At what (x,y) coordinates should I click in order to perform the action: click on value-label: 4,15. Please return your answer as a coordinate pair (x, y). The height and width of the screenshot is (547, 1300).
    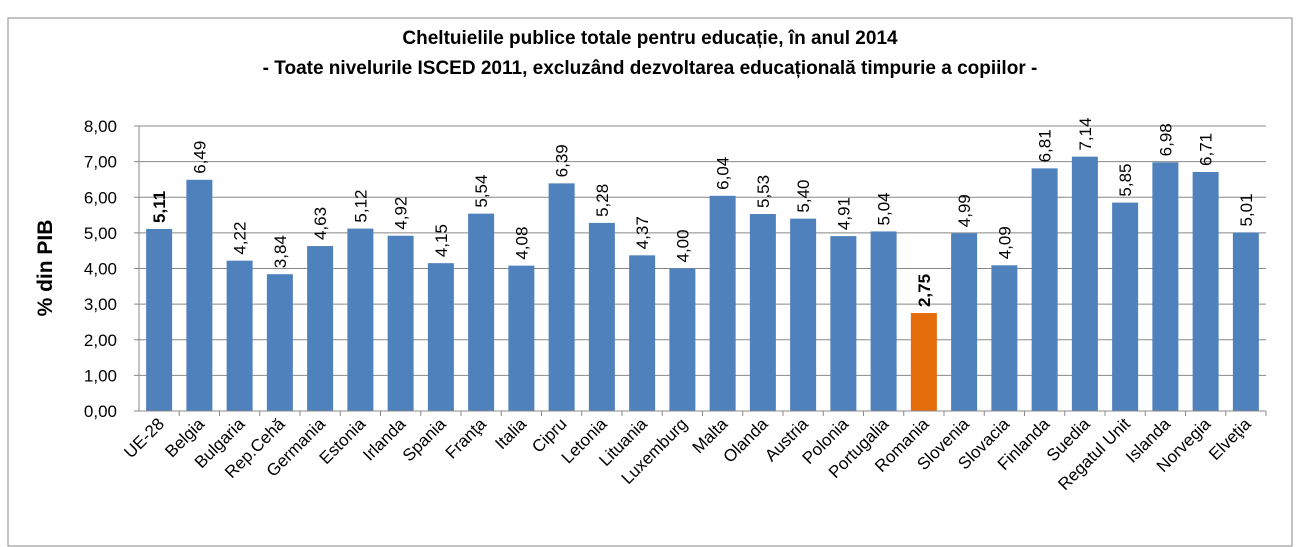
    Looking at the image, I should click on (441, 240).